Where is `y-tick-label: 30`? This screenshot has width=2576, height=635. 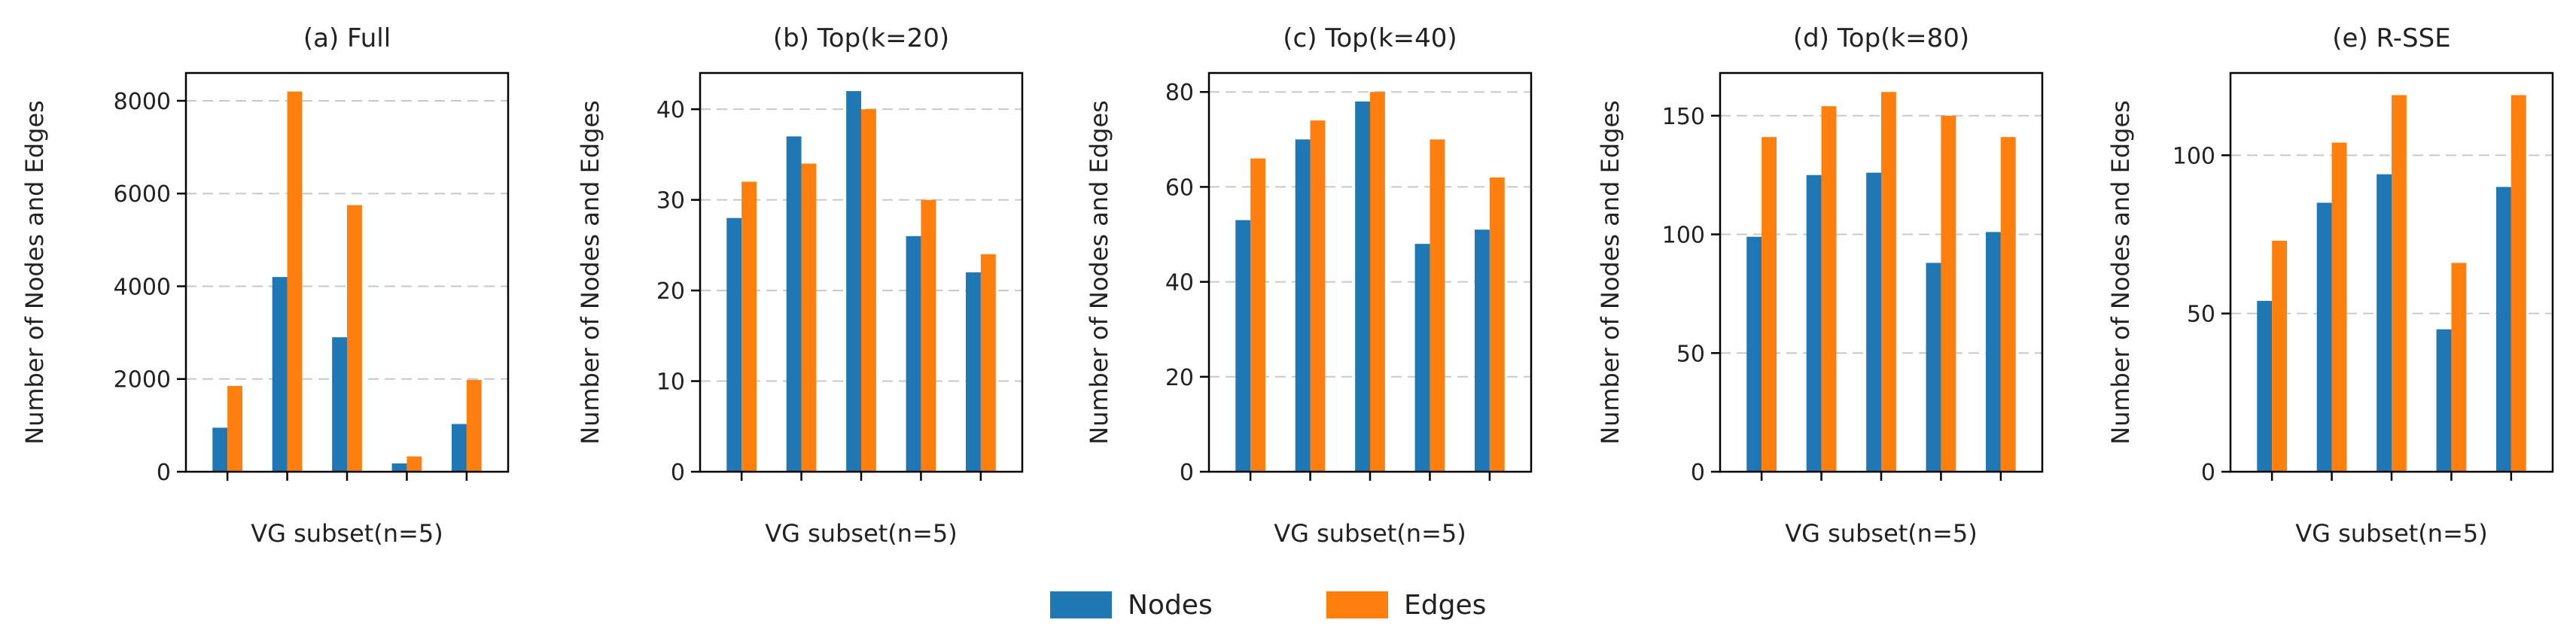
y-tick-label: 30 is located at coordinates (670, 201).